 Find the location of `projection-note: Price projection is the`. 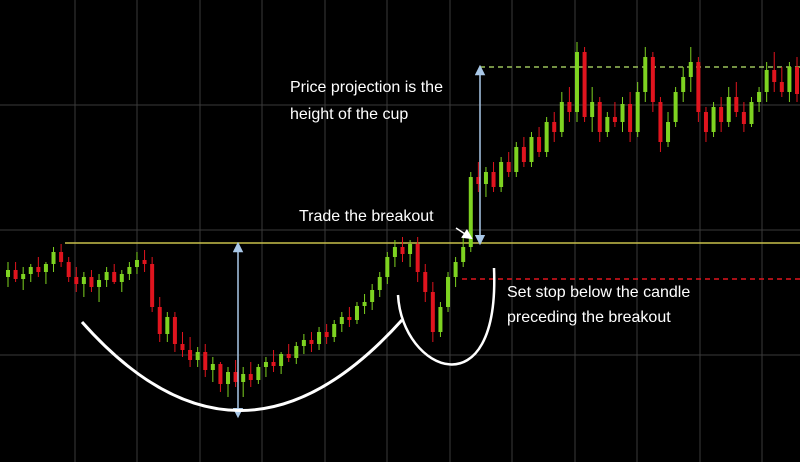

projection-note: Price projection is the is located at coordinates (366, 87).